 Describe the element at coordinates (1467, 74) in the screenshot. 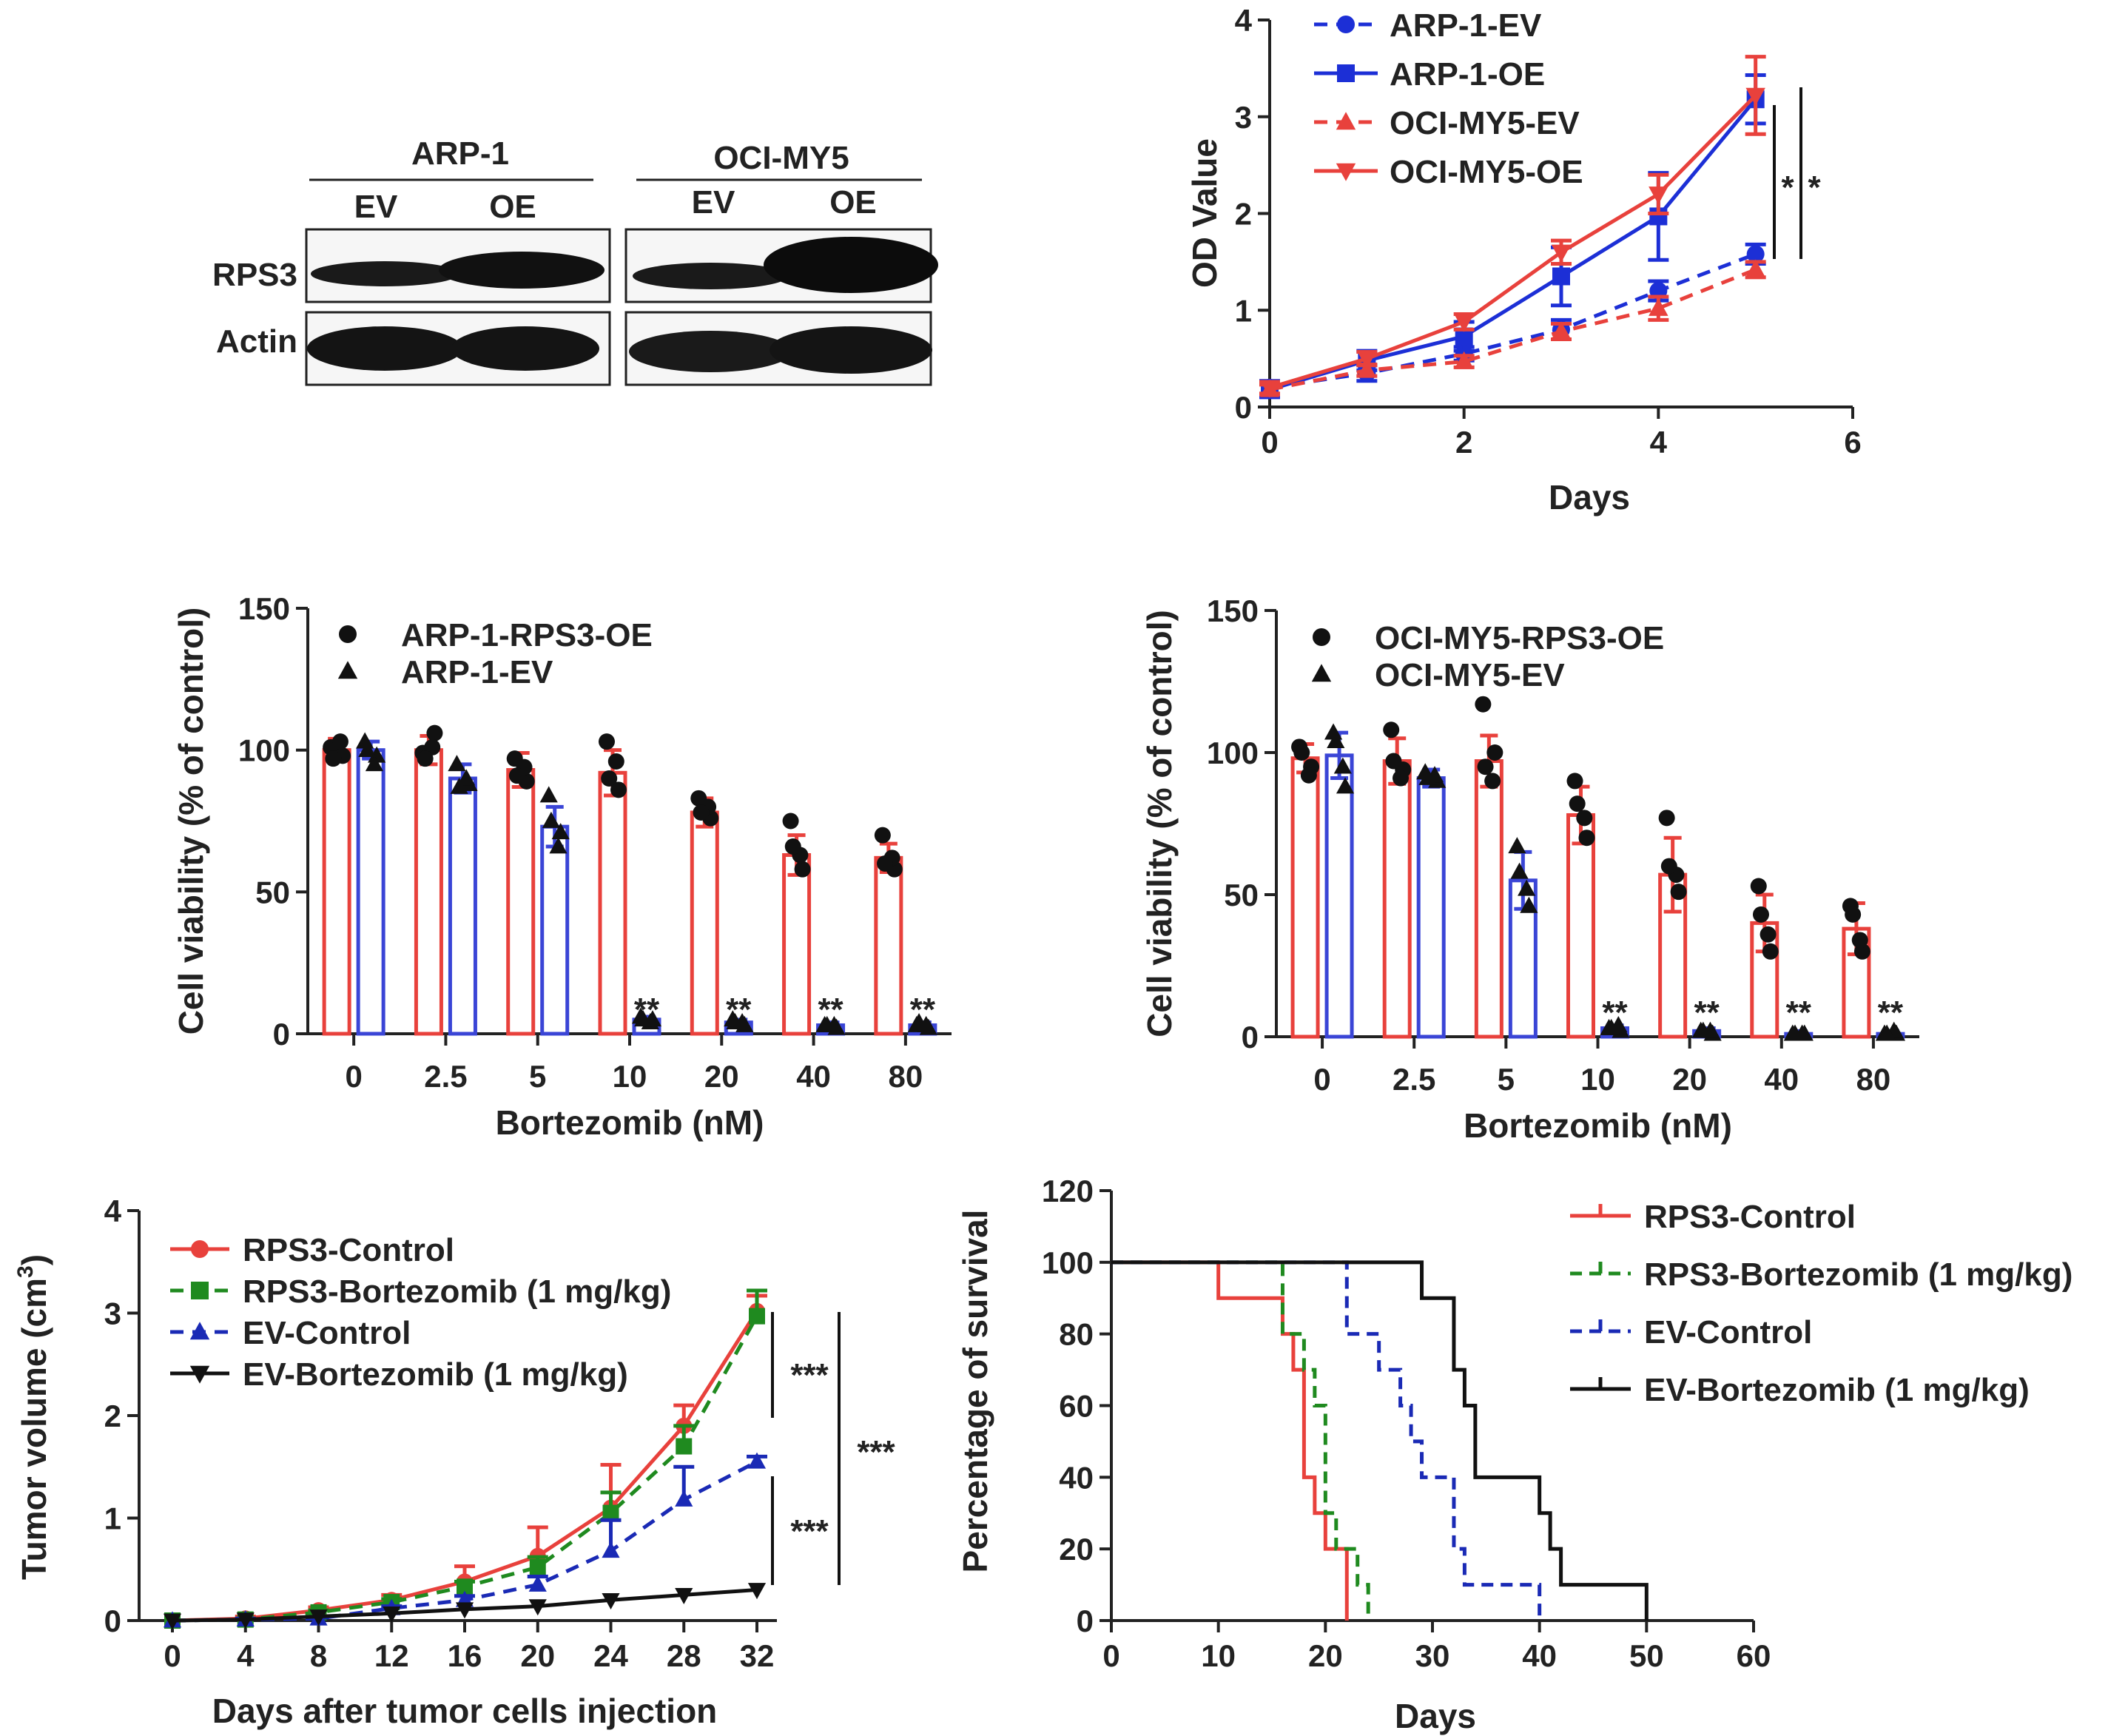

I see `od-legend-label: ARP-1-OE` at that location.